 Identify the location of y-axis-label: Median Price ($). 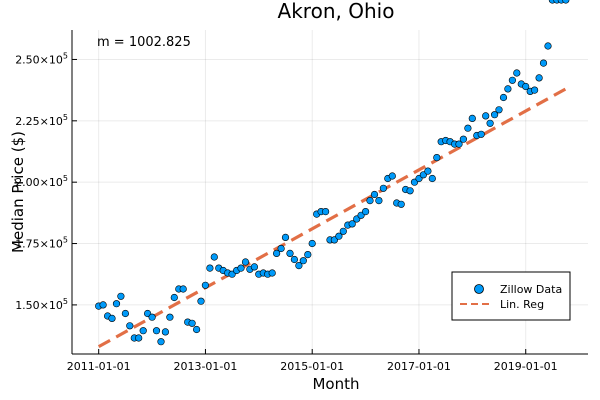
(18, 192).